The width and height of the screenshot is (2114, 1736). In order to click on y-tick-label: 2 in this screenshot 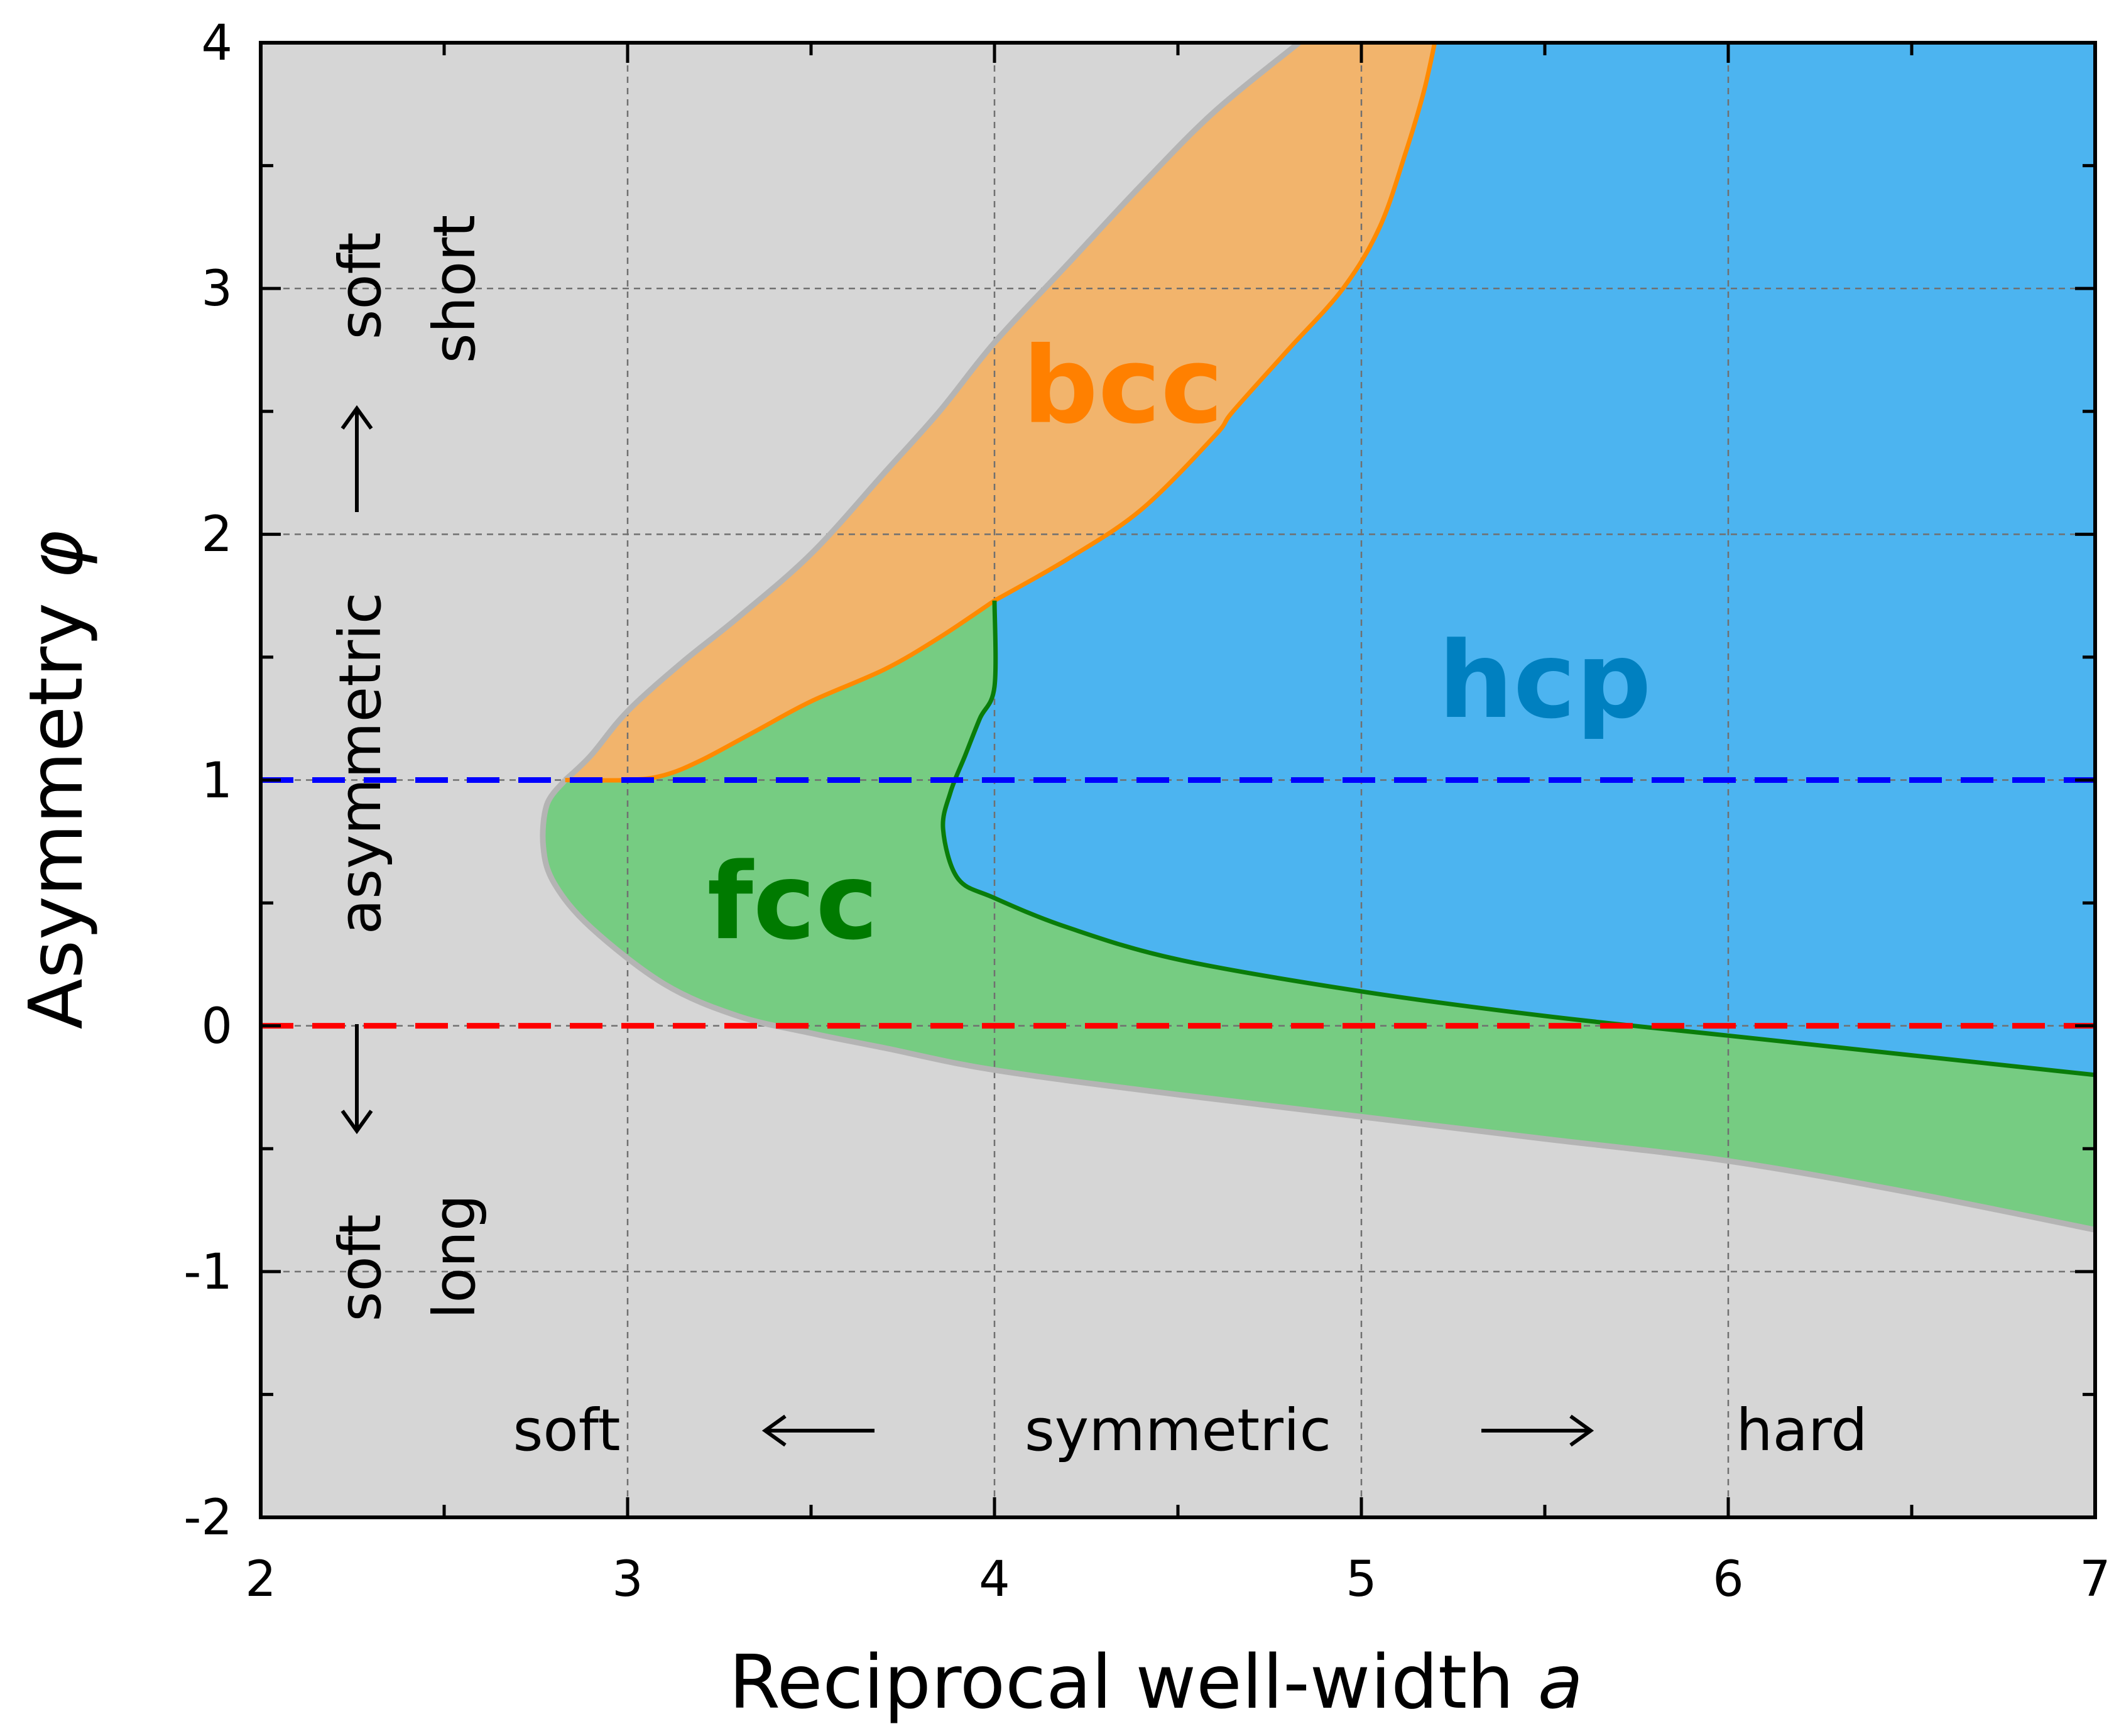, I will do `click(216, 534)`.